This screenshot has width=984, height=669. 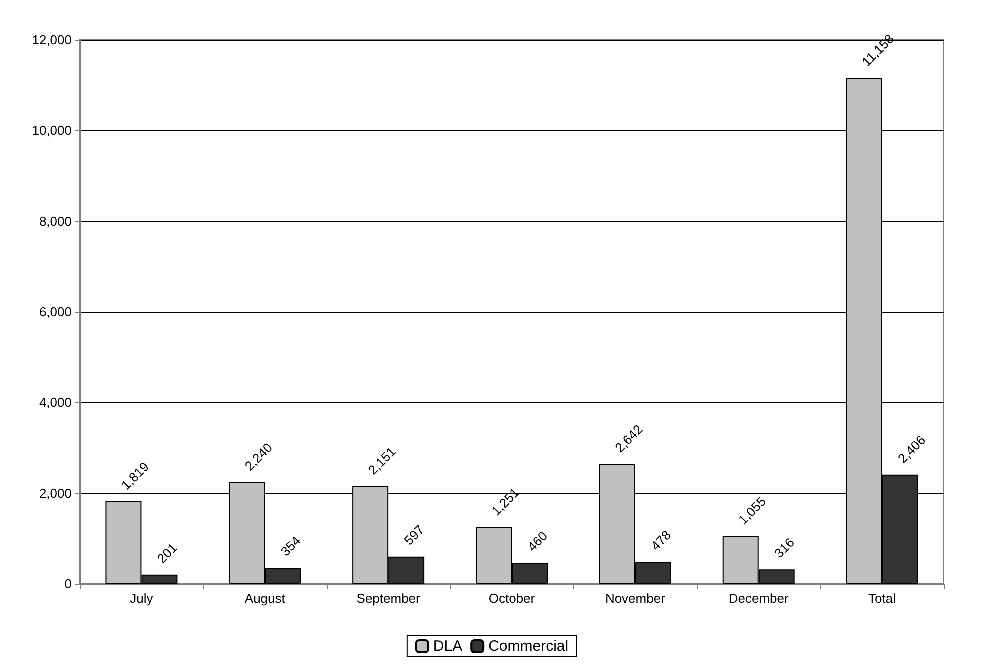 I want to click on data-label: 316, so click(x=785, y=548).